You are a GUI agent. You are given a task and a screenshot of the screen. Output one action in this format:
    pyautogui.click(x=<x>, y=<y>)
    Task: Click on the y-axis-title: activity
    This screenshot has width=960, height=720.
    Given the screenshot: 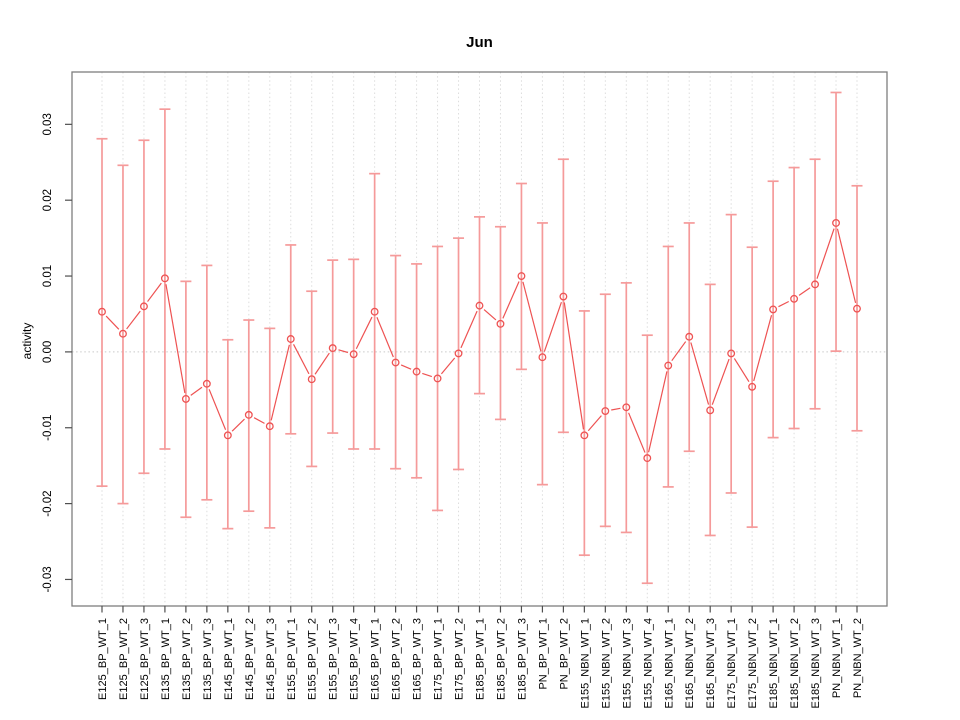 What is the action you would take?
    pyautogui.click(x=27, y=341)
    